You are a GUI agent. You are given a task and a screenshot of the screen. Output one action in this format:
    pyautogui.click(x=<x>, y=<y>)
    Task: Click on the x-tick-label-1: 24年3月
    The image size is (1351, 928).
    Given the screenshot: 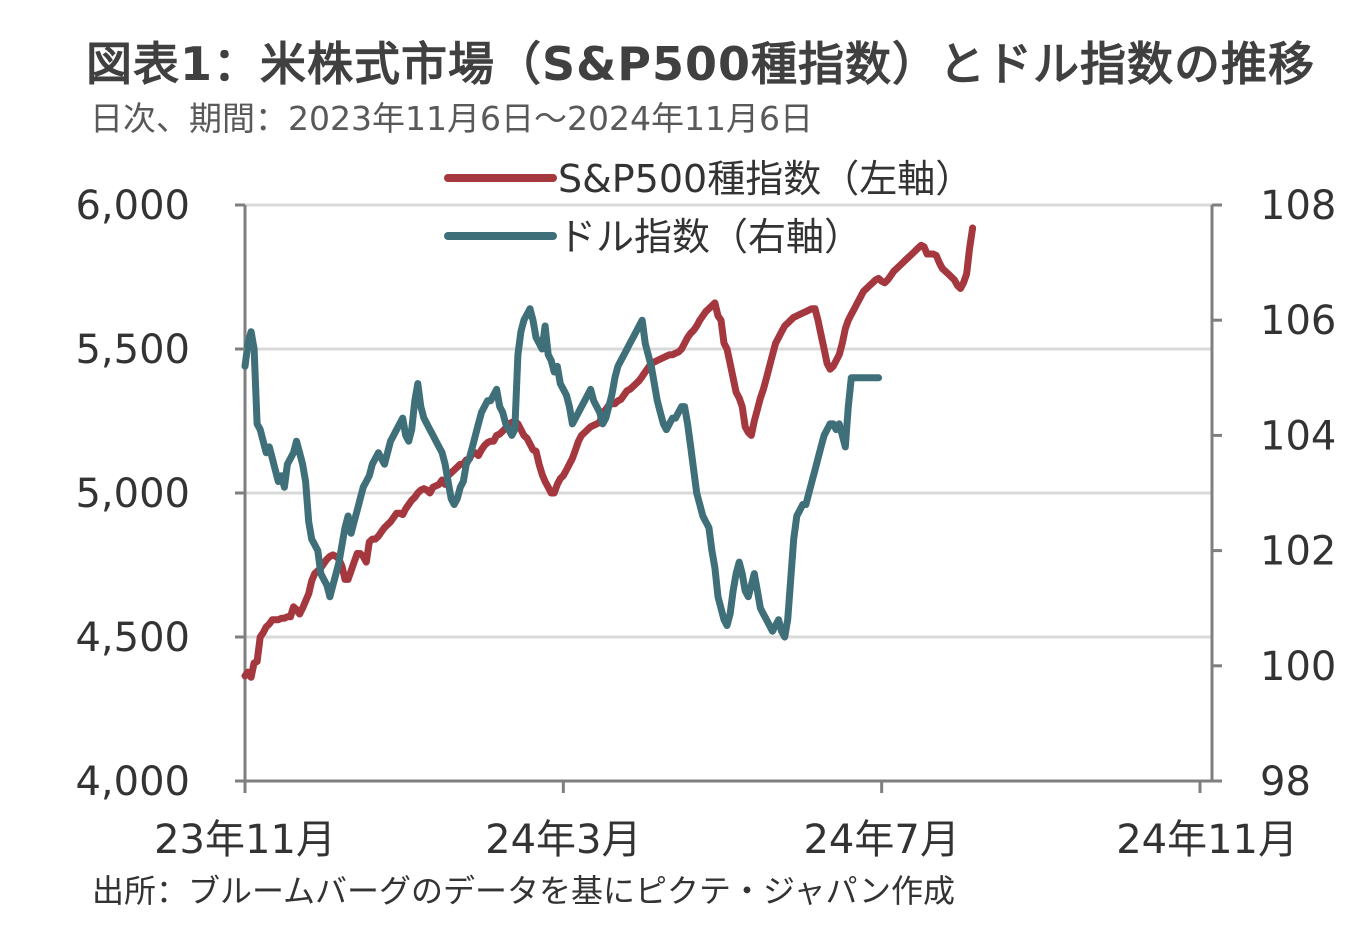 What is the action you would take?
    pyautogui.click(x=563, y=840)
    